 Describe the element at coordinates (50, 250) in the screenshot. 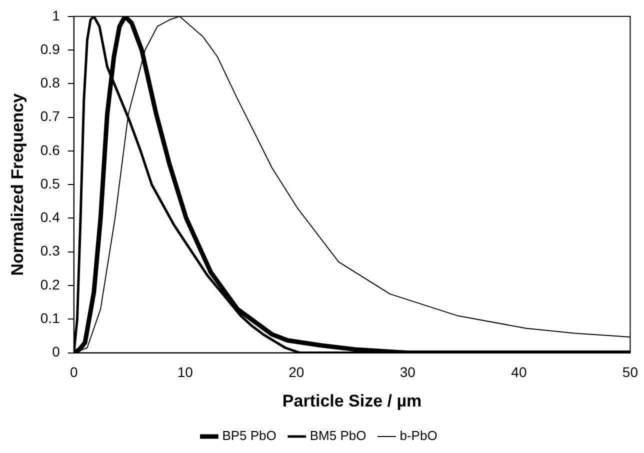

I see `y-tick-label: 0.3` at that location.